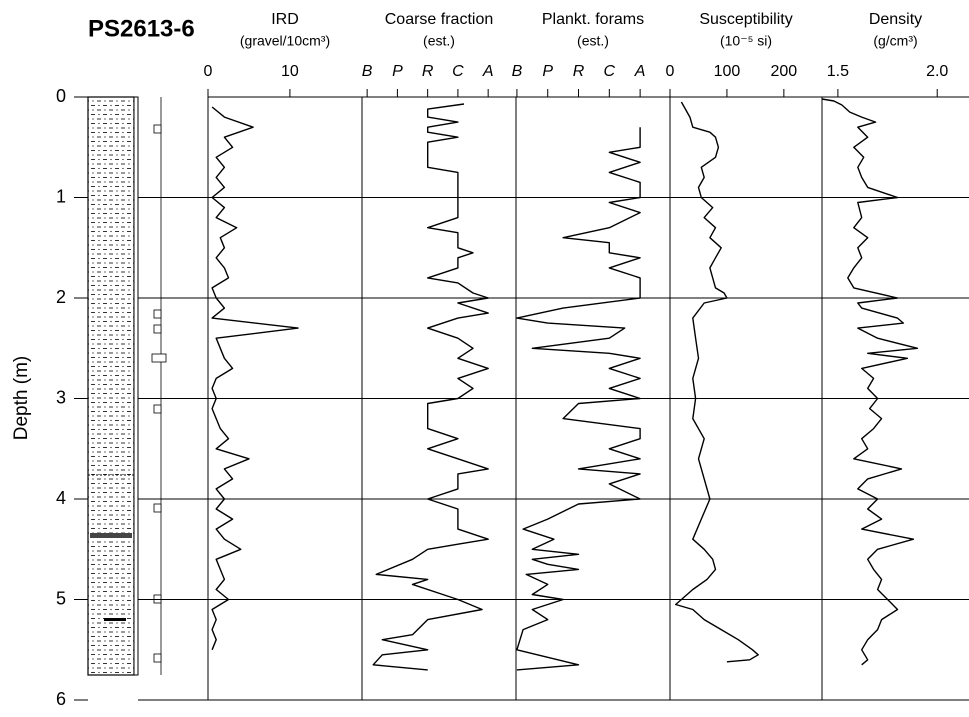  Describe the element at coordinates (937, 71) in the screenshot. I see `x-tick-label: 2.0` at that location.